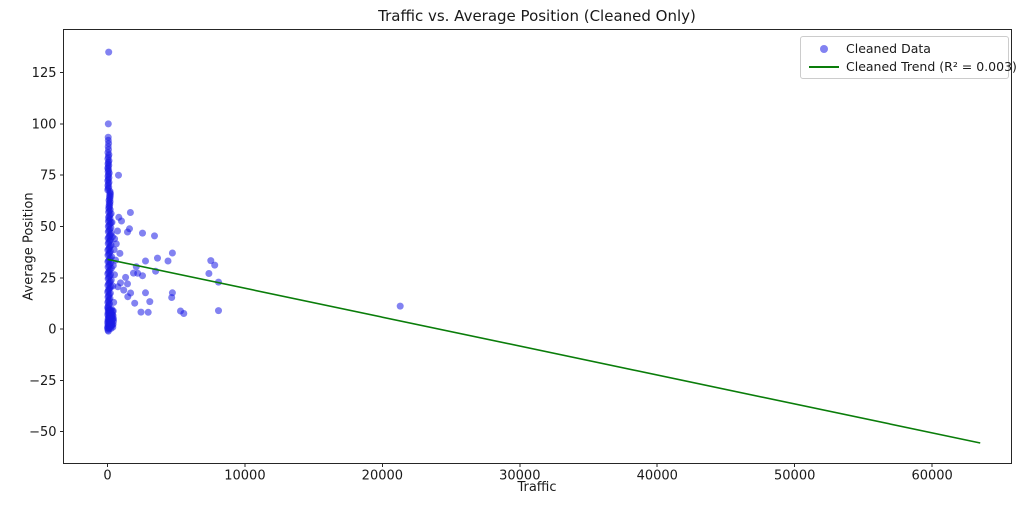 This screenshot has height=512, width=1024. I want to click on legend: Cleaned Data Cleaned Trend (R² = 0.003), so click(908, 57).